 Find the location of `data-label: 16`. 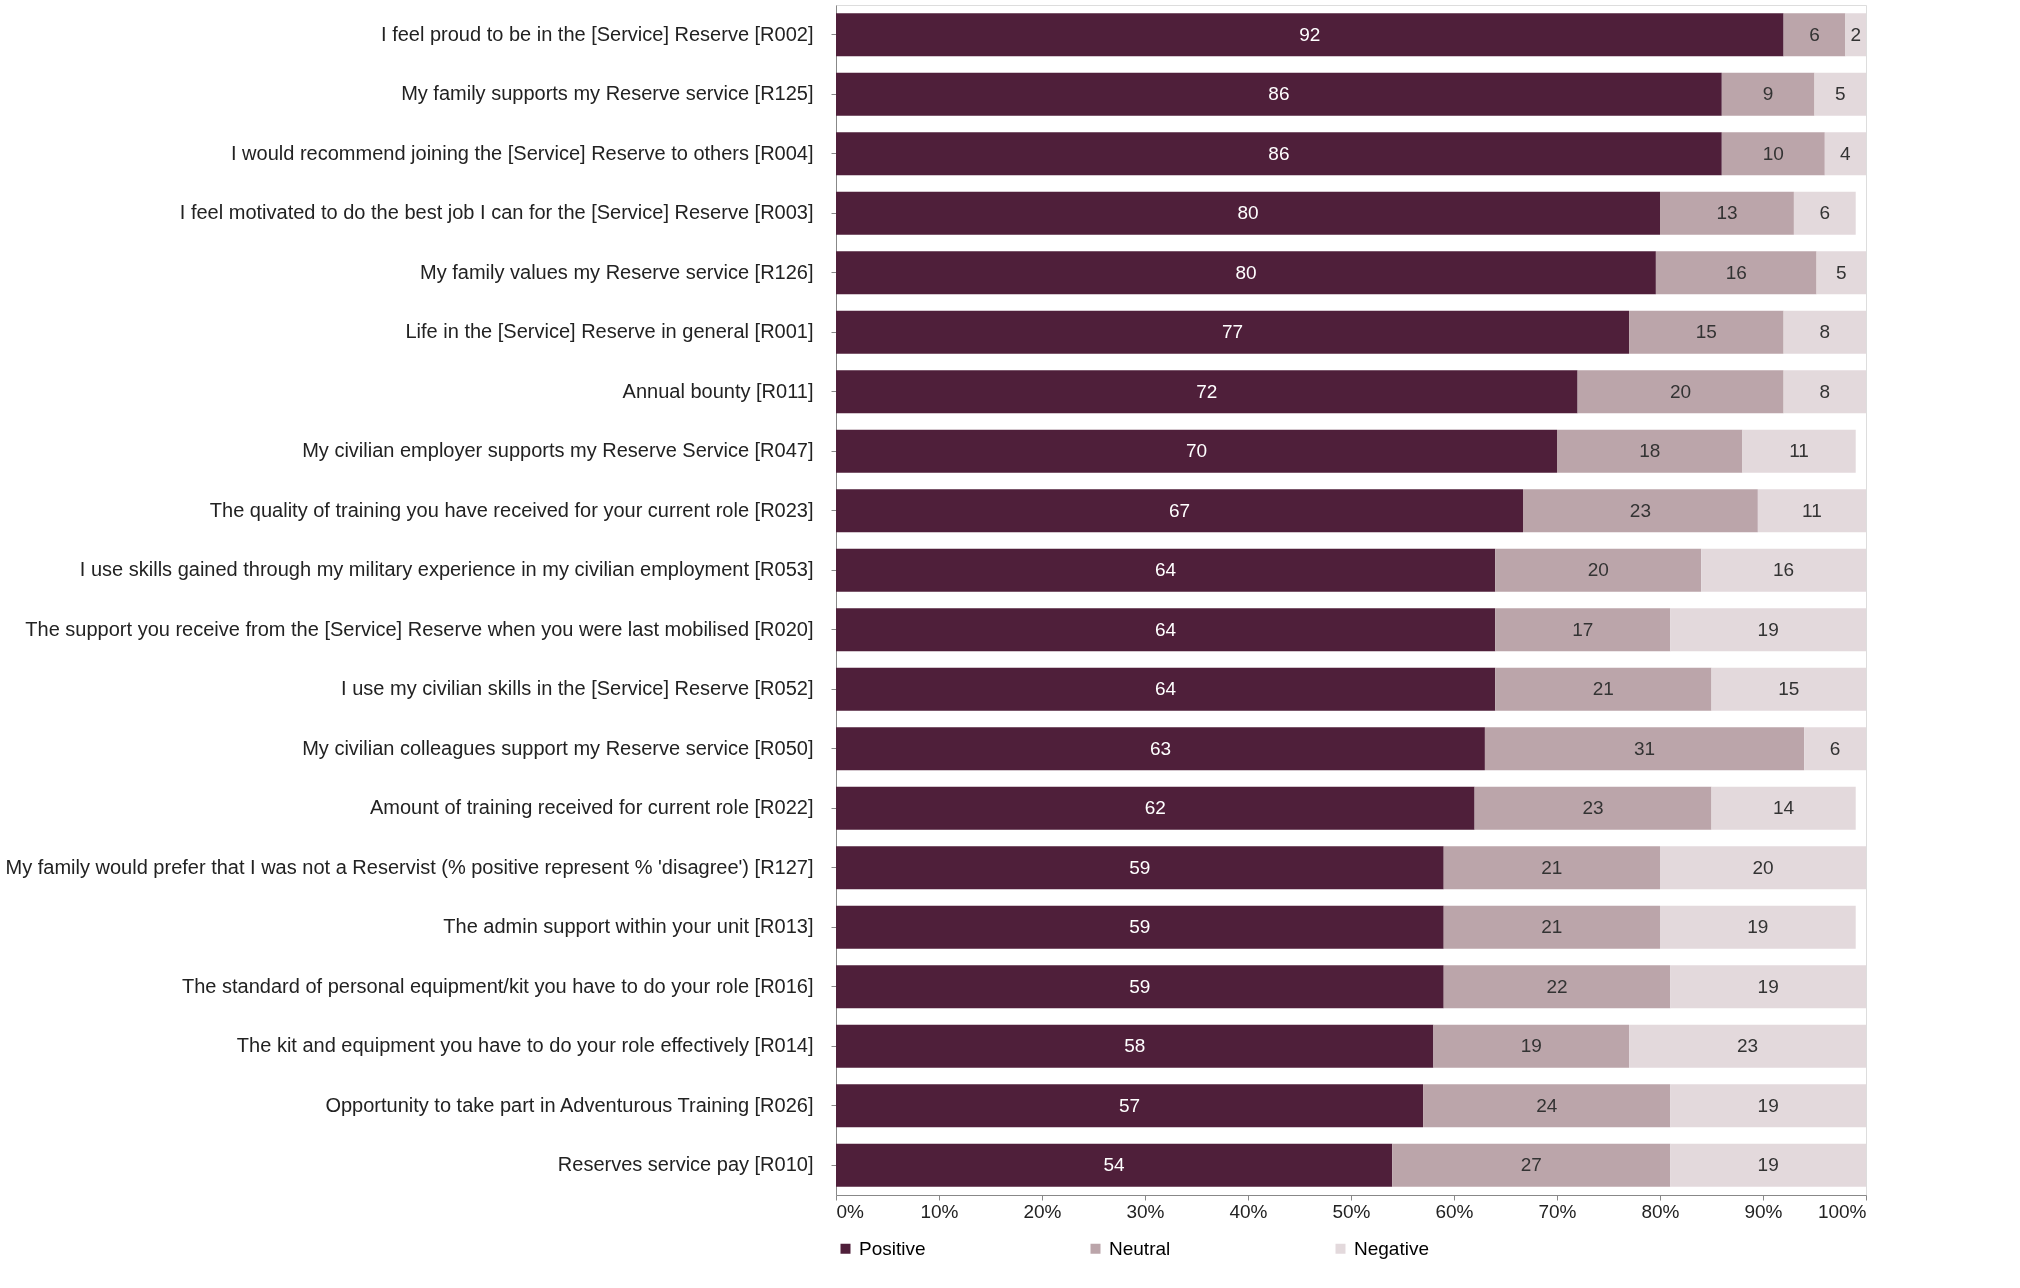

data-label: 16 is located at coordinates (1736, 272).